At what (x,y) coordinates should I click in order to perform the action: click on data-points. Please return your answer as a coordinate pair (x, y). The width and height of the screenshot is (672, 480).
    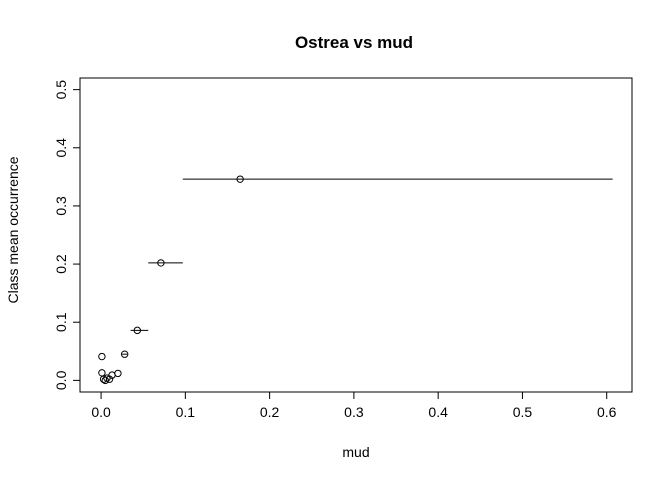
    Looking at the image, I should click on (171, 280).